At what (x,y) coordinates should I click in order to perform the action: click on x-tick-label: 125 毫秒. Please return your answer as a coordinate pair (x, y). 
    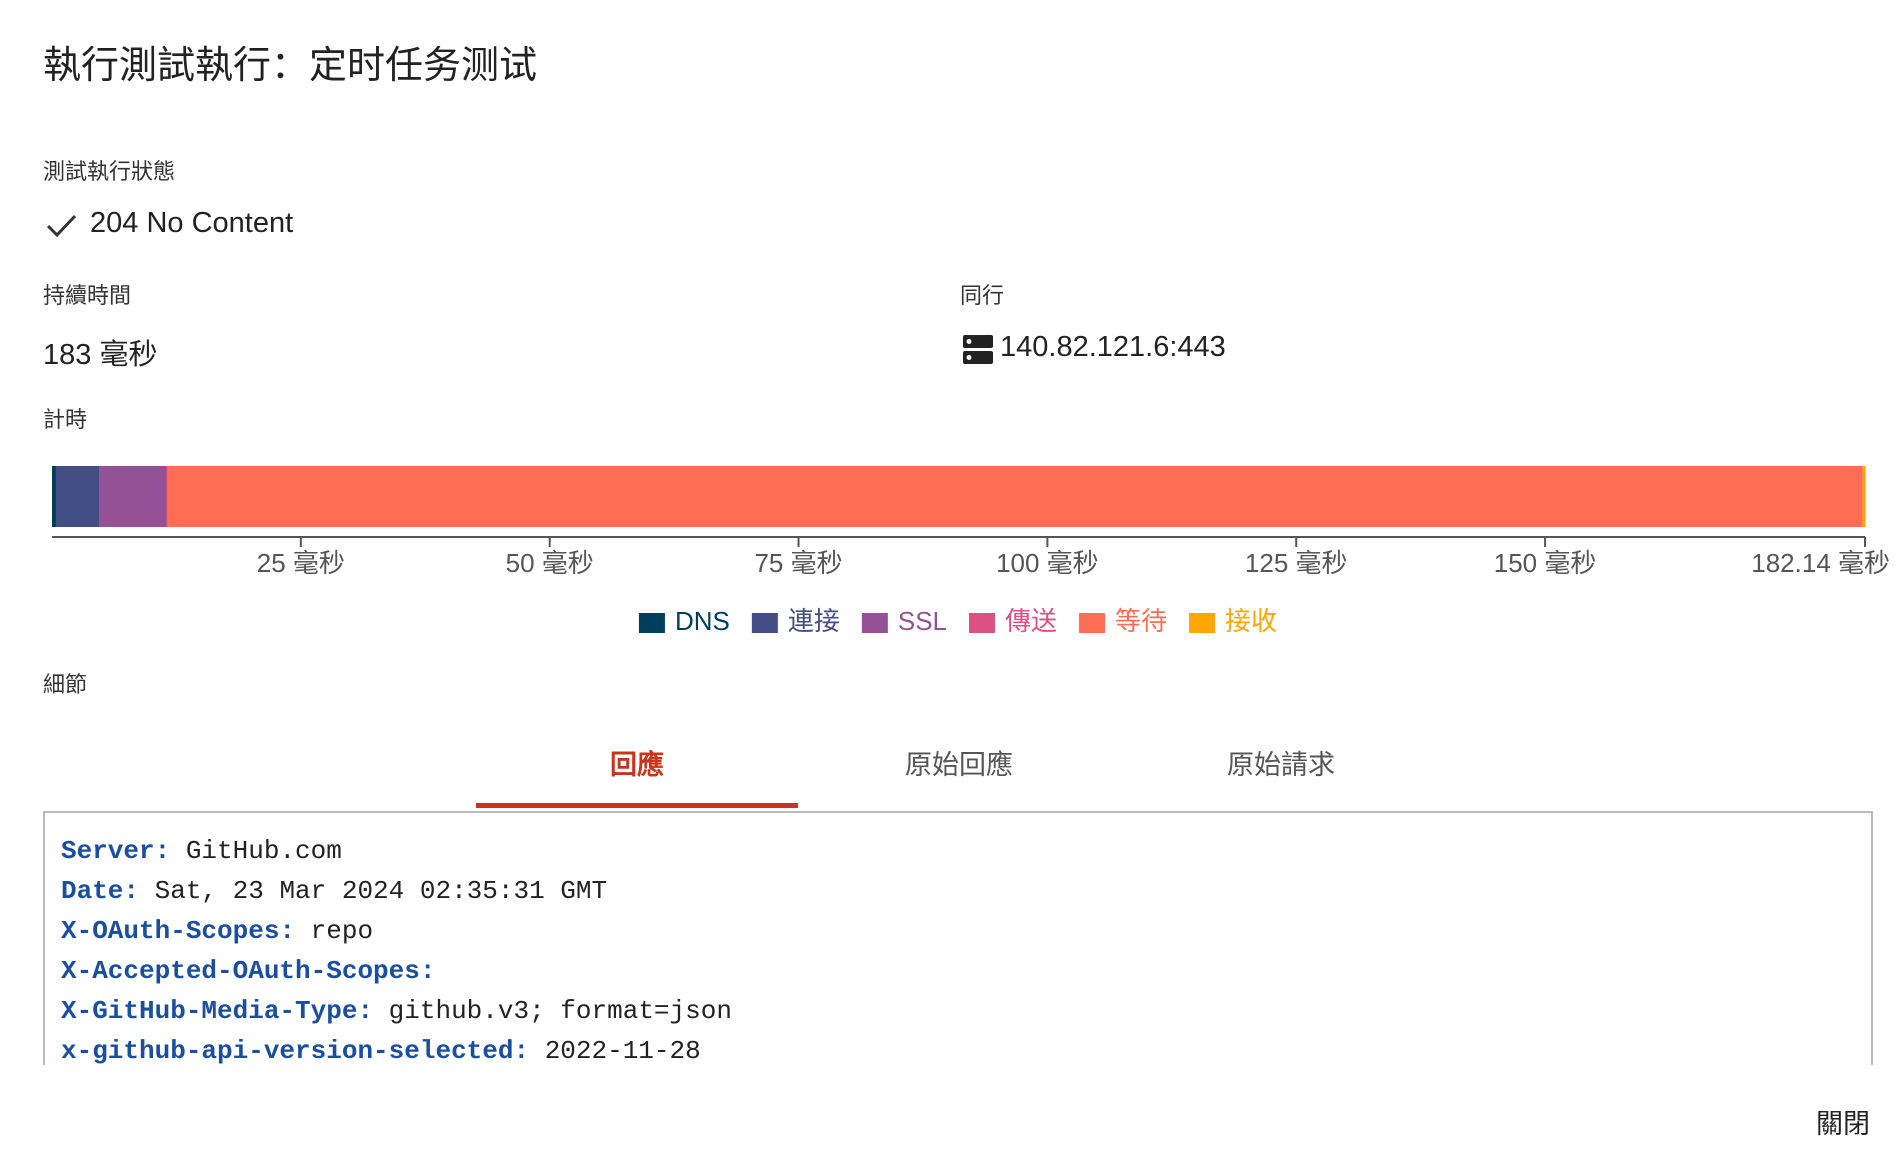
    Looking at the image, I should click on (1296, 563).